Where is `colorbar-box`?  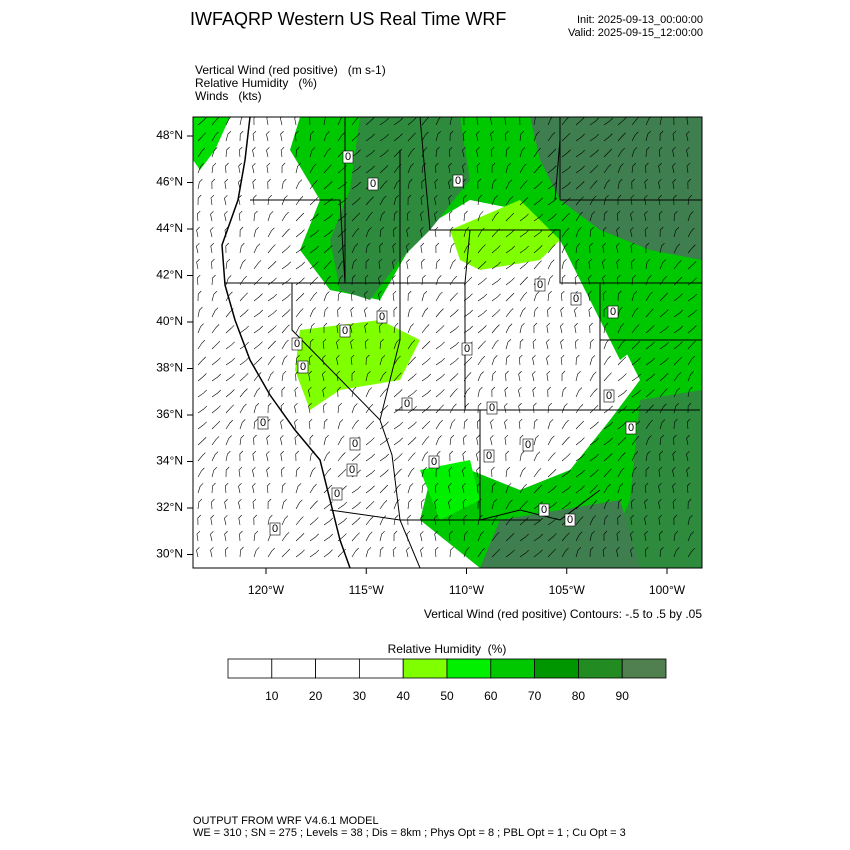 colorbar-box is located at coordinates (469, 668).